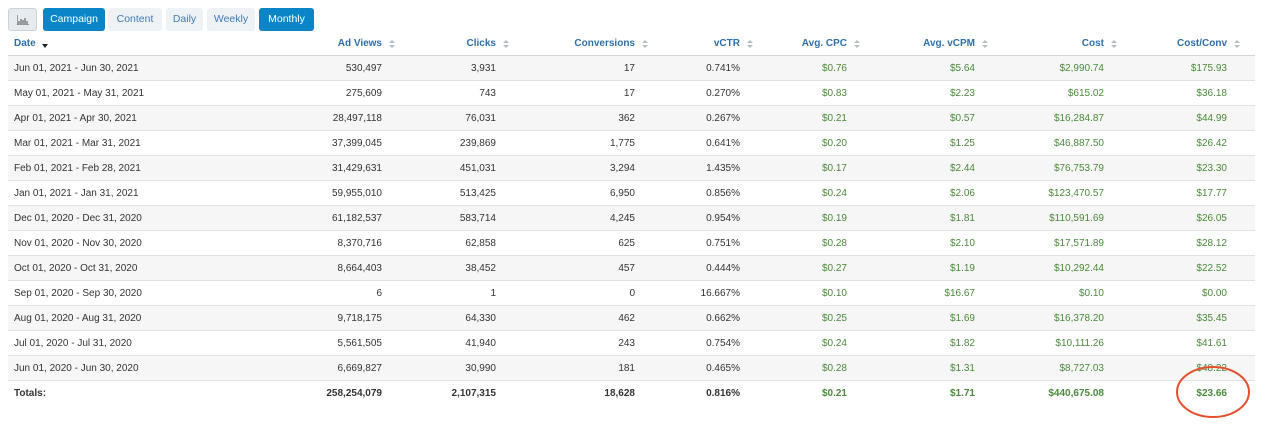 The height and width of the screenshot is (424, 1263). Describe the element at coordinates (477, 193) in the screenshot. I see `table-cell: 513,425` at that location.